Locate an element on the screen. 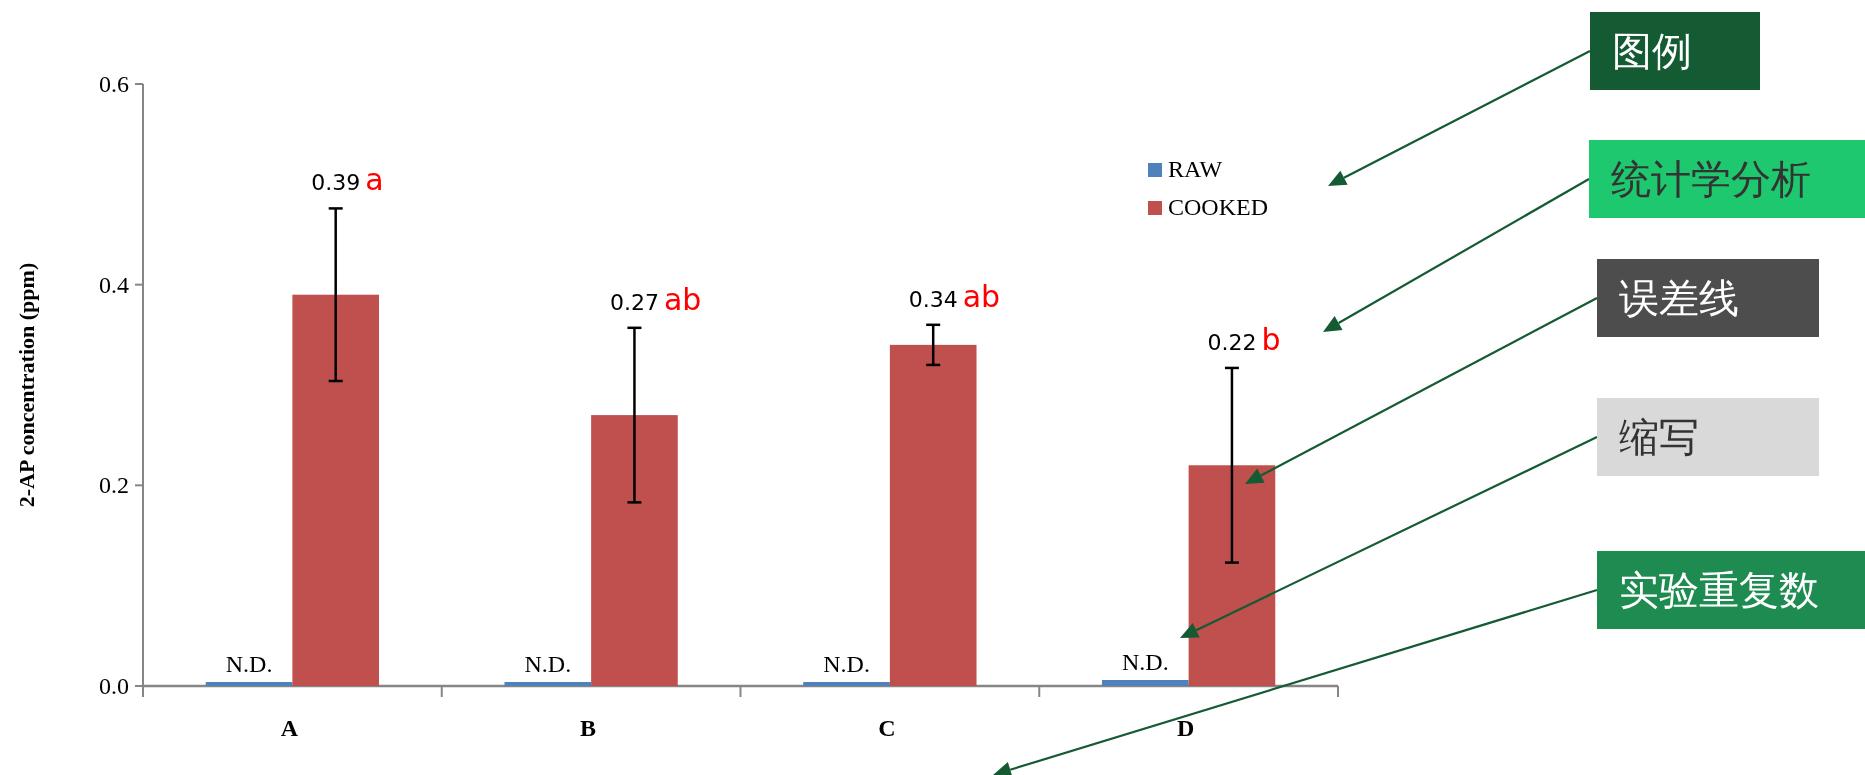 This screenshot has height=775, width=1865. x-tick-label: A is located at coordinates (289, 728).